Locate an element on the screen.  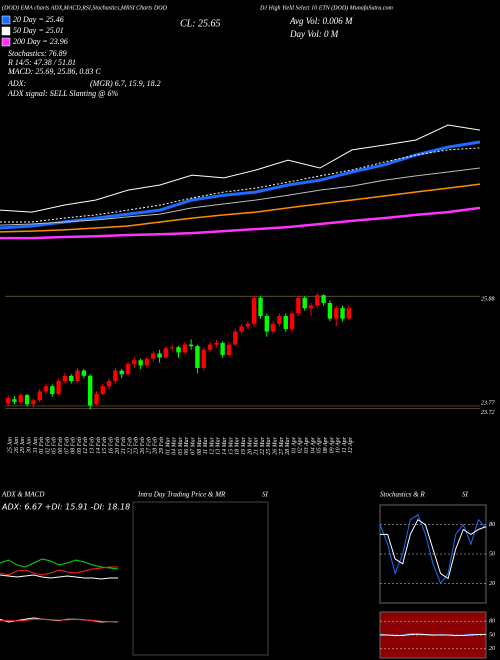
x-tick-label: 08 Feb is located at coordinates (74, 445).